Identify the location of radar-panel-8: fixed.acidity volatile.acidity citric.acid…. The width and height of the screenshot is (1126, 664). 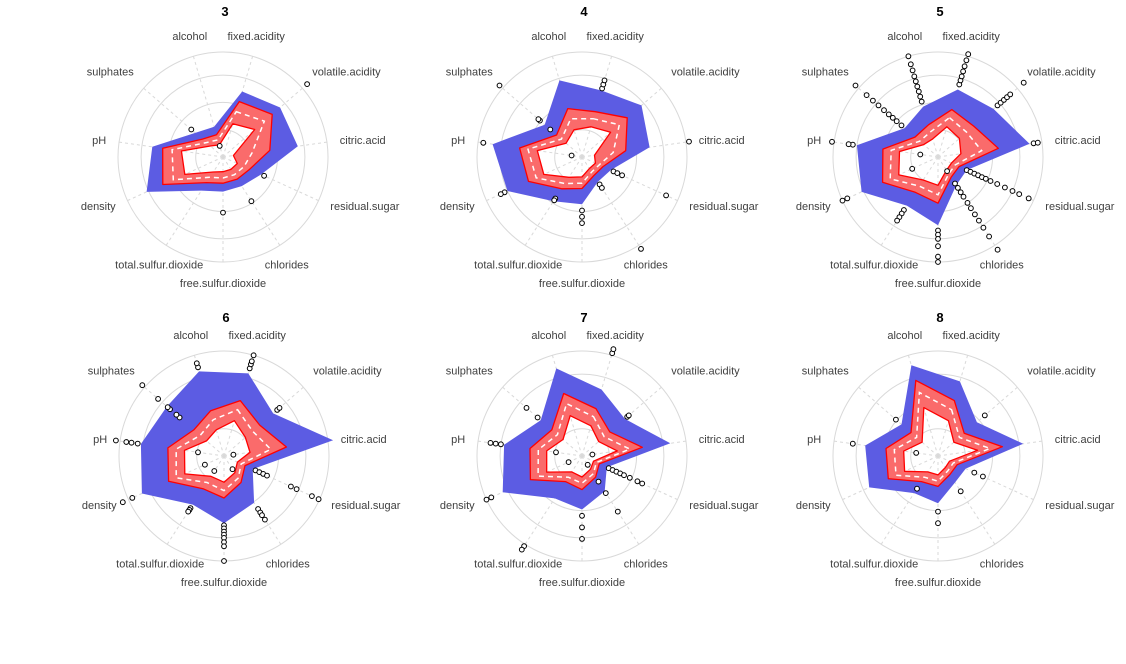
(955, 449).